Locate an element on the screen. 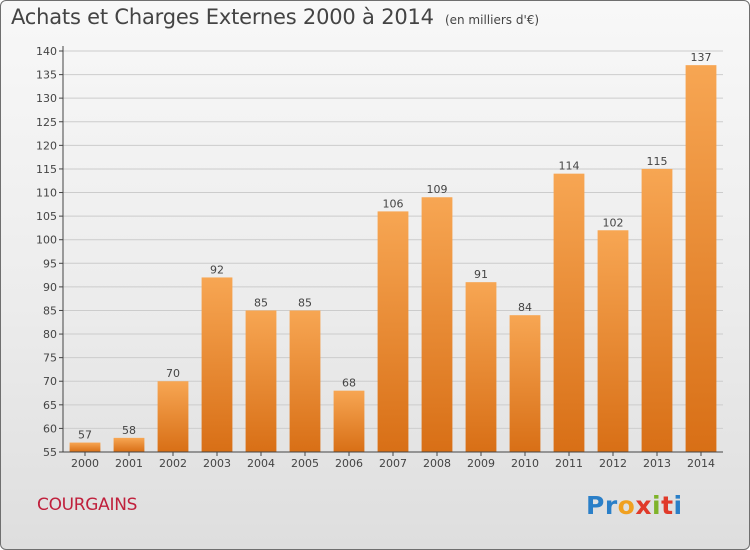 Image resolution: width=750 pixels, height=550 pixels. logo-letter: o is located at coordinates (626, 505).